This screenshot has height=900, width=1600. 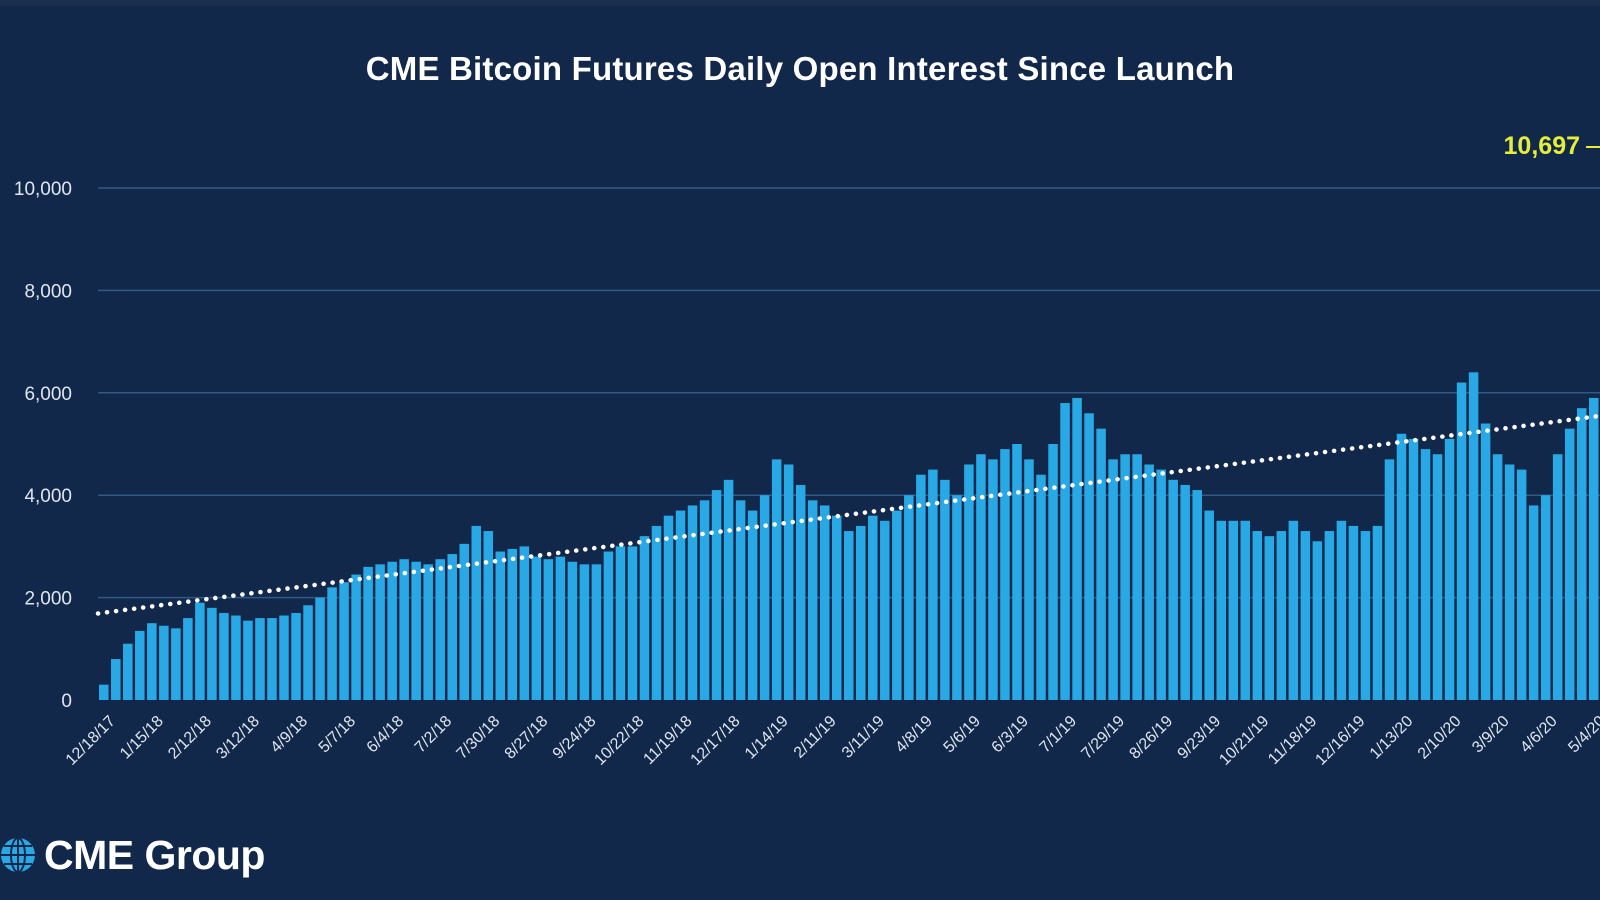 I want to click on x-tick-label: 1/13/20, so click(x=1392, y=738).